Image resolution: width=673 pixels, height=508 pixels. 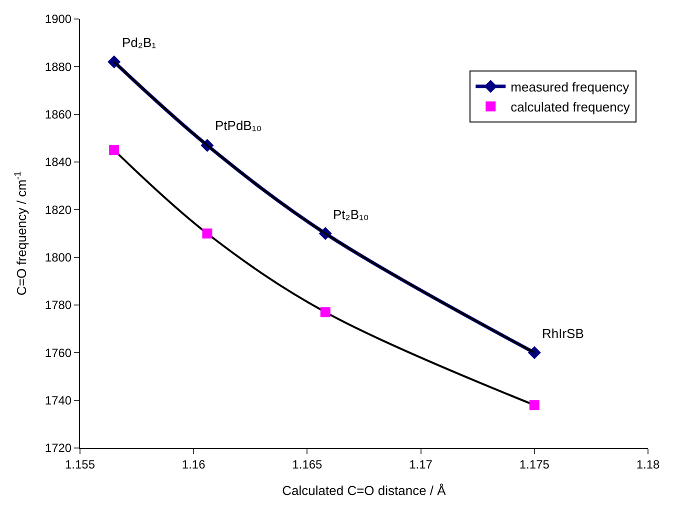 What do you see at coordinates (570, 87) in the screenshot?
I see `legend-label: measured frequency` at bounding box center [570, 87].